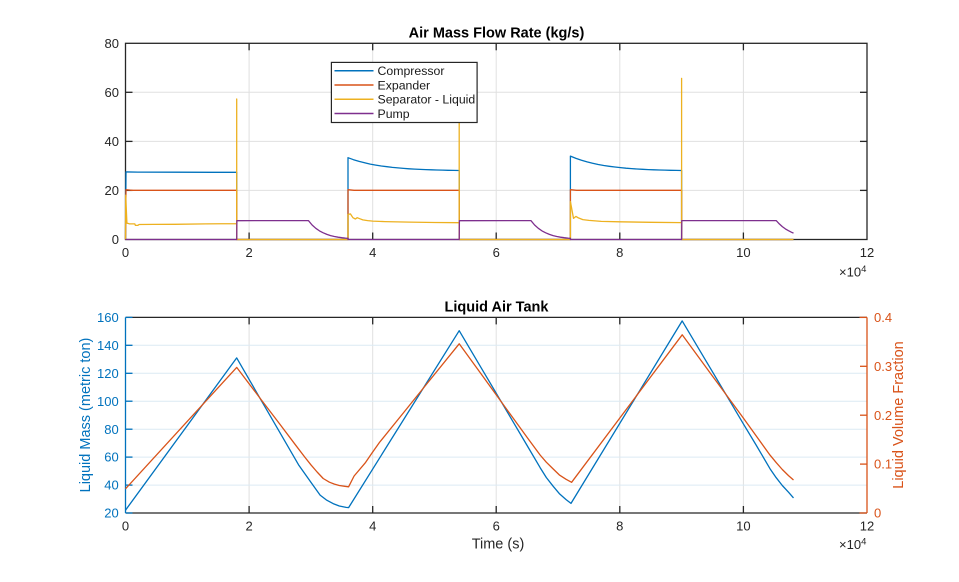  Describe the element at coordinates (497, 308) in the screenshot. I see `svg-text: Liquid Air Tank` at that location.